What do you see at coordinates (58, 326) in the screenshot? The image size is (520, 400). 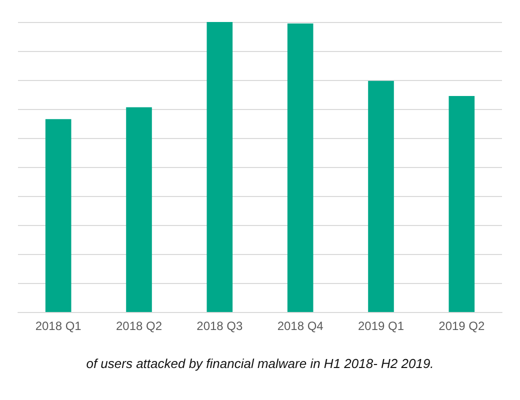 I see `x-tick-label: 2018 Q1` at bounding box center [58, 326].